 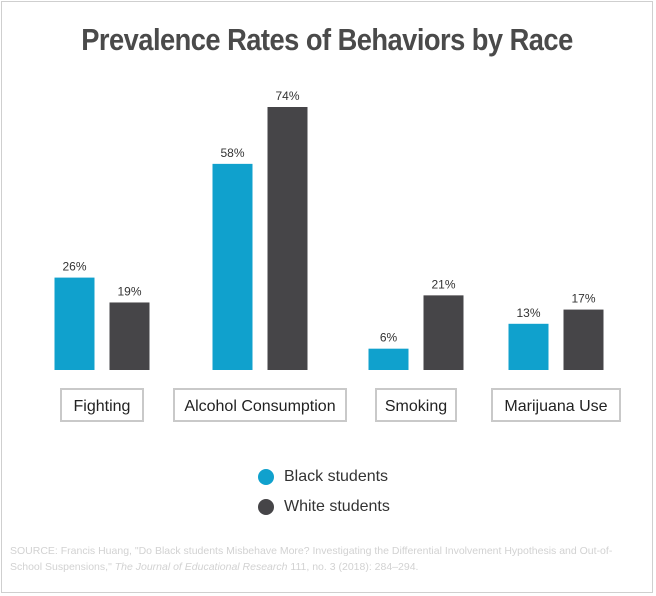 What do you see at coordinates (201, 567) in the screenshot?
I see `source-journal: The Journal of Educational Research` at bounding box center [201, 567].